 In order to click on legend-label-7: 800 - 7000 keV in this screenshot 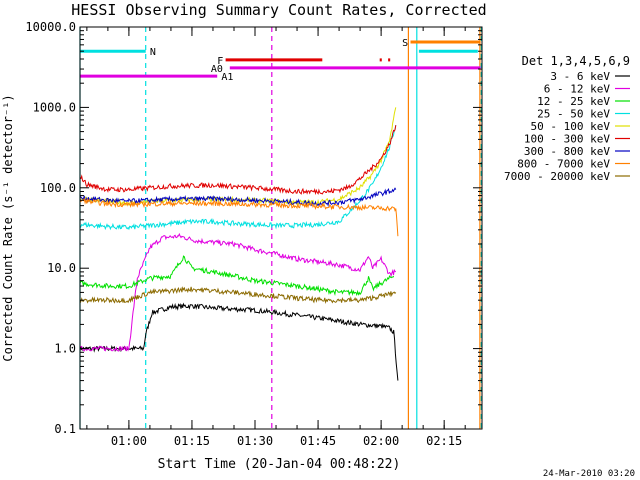, I will do `click(563, 164)`.